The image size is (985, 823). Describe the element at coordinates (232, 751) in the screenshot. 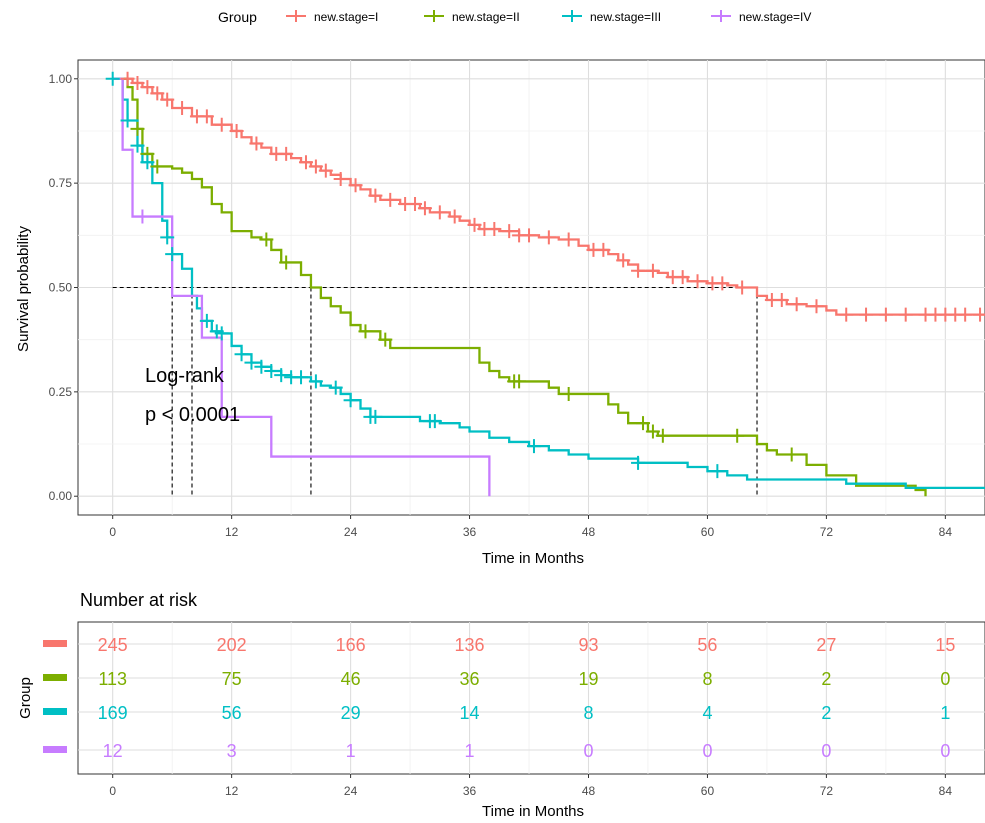

I see `risk-cell: 3` at that location.